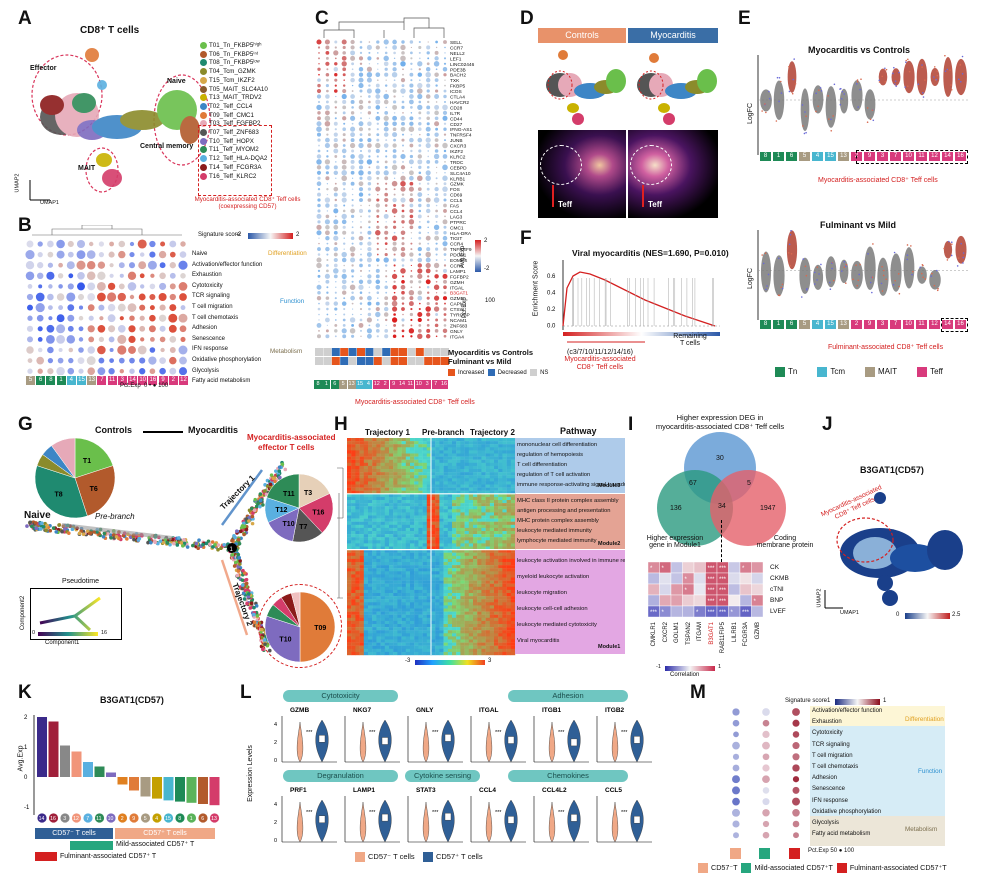 The image size is (985, 879). What do you see at coordinates (881, 372) in the screenshot?
I see `legend-item: MAIT` at bounding box center [881, 372].